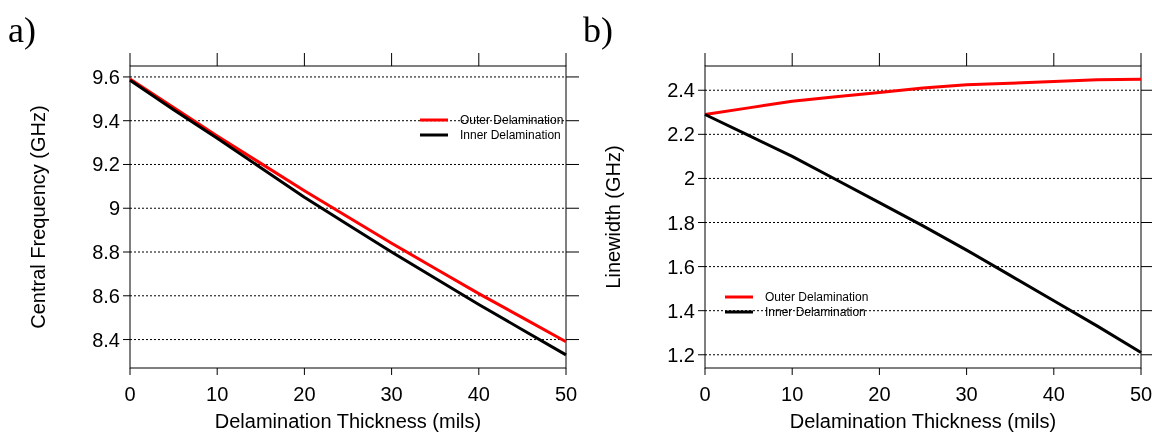 Image resolution: width=1152 pixels, height=436 pixels. I want to click on y-tick-label: 1.8, so click(681, 222).